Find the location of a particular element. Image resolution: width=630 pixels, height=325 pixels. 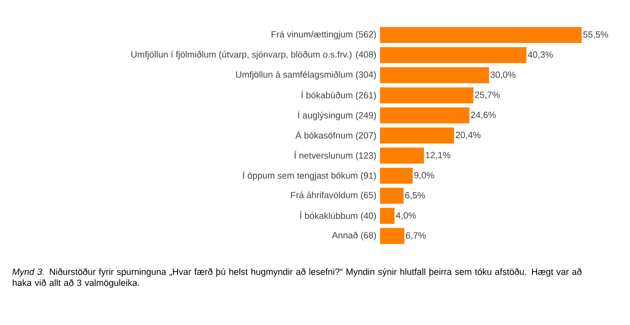

data-label: 30,0% is located at coordinates (503, 75).